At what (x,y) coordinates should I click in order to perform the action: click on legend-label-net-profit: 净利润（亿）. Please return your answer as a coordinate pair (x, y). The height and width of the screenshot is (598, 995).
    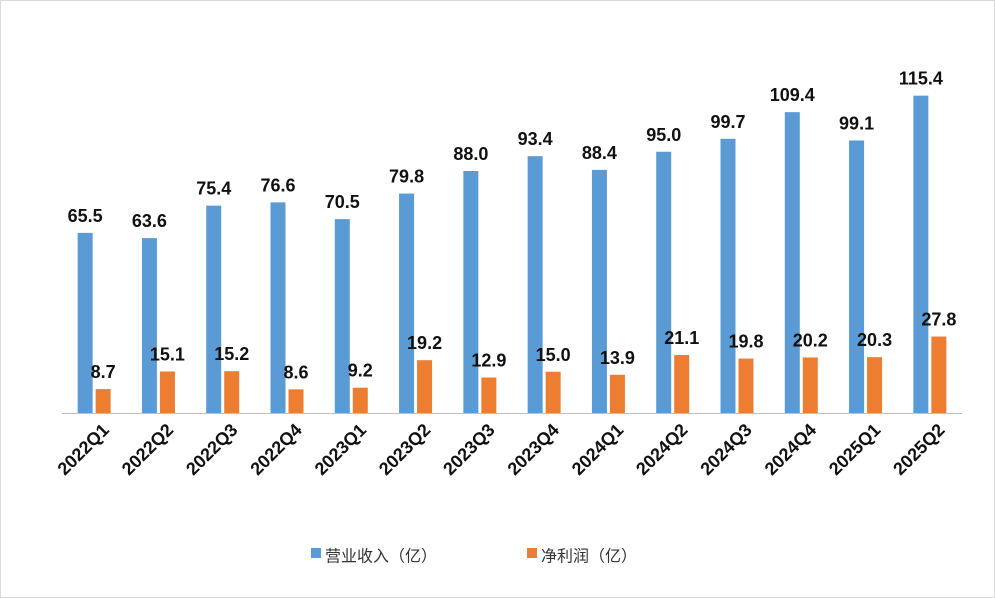
    Looking at the image, I should click on (589, 556).